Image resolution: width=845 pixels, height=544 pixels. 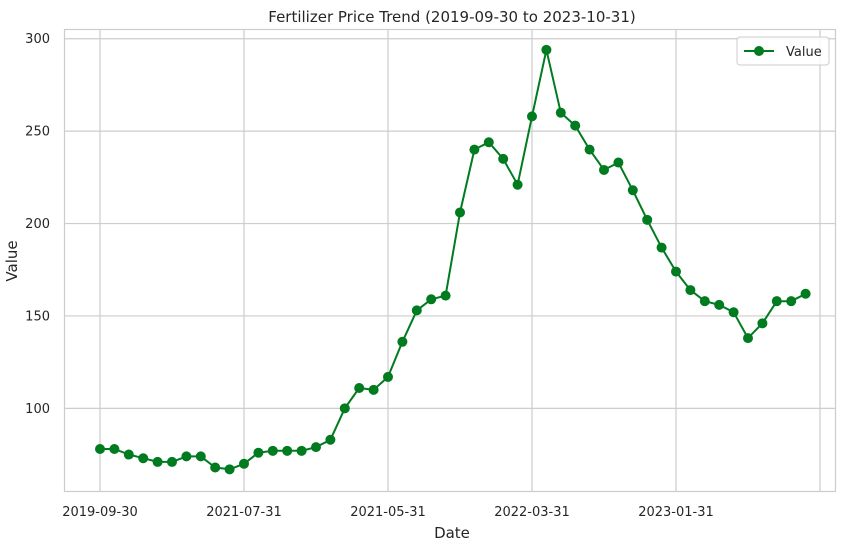 I want to click on y-tick-labels: 100 150 200 250 300, so click(x=37, y=224).